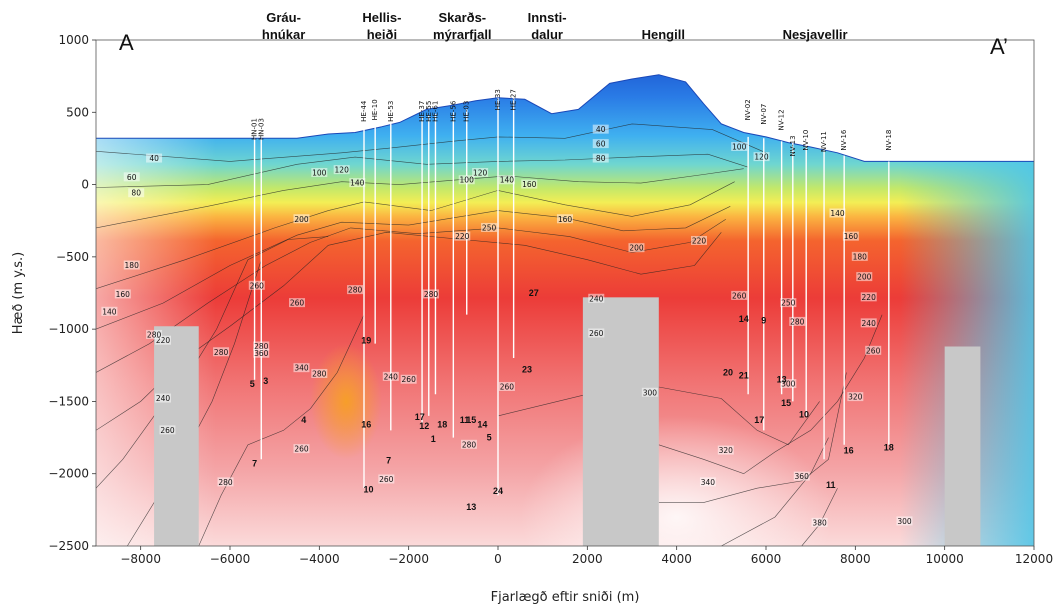  Describe the element at coordinates (815, 34) in the screenshot. I see `region-label: Nesjavellir` at that location.